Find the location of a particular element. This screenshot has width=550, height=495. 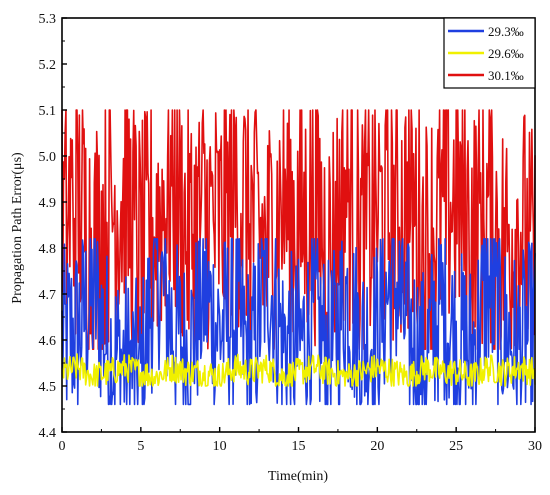

y-axis-title: Propagation Path Error(μs) is located at coordinates (17, 228).